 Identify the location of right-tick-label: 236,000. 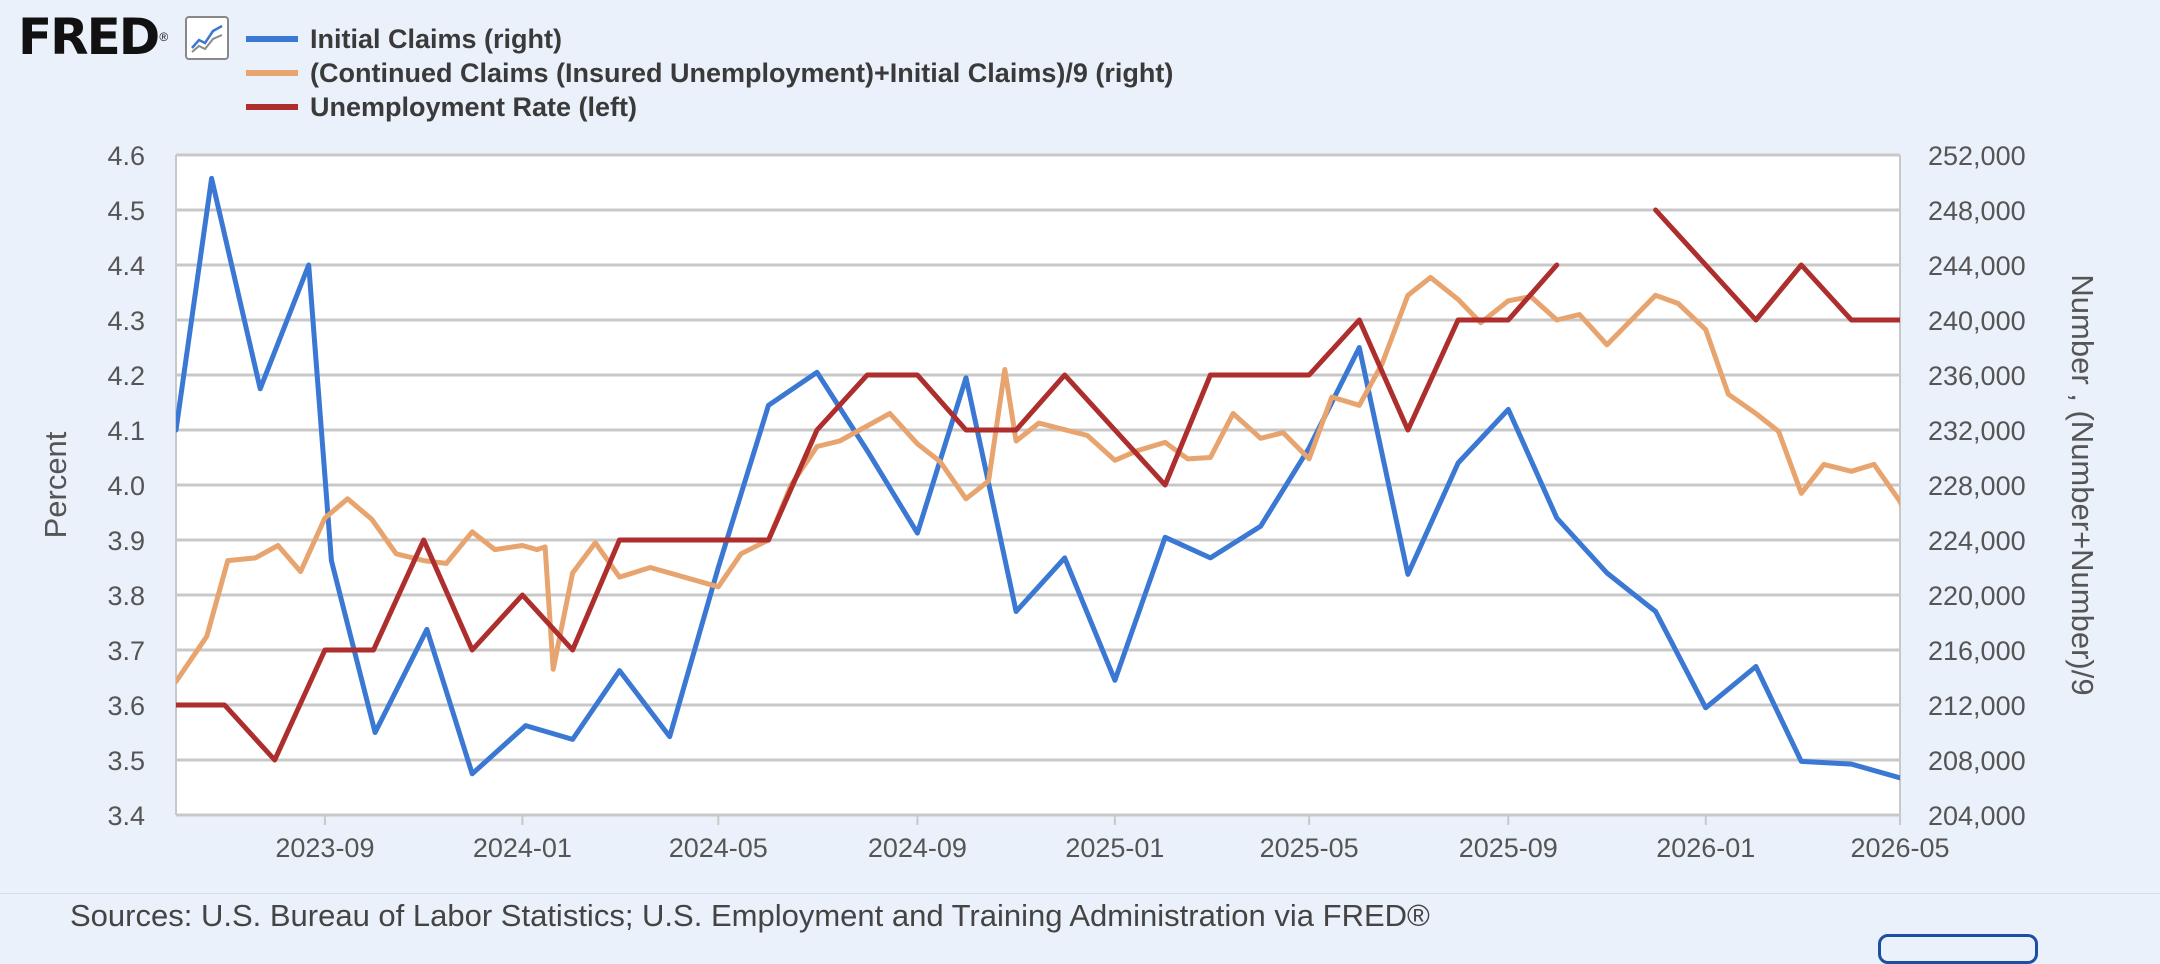
(1977, 376).